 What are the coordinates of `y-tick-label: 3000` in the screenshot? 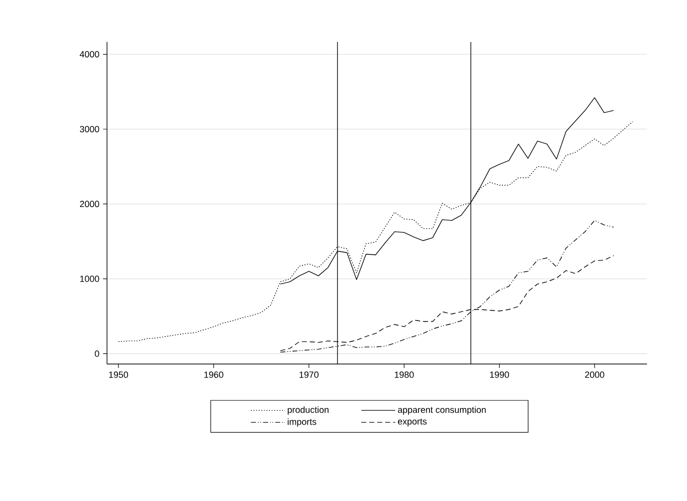 It's located at (90, 129).